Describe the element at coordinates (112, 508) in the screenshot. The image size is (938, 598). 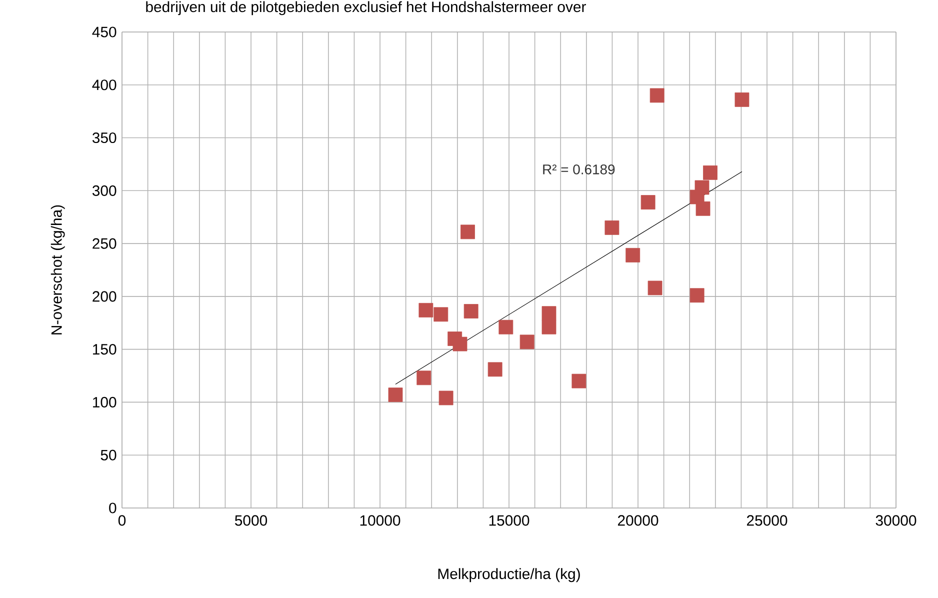
I see `y-tick-label: 0` at that location.